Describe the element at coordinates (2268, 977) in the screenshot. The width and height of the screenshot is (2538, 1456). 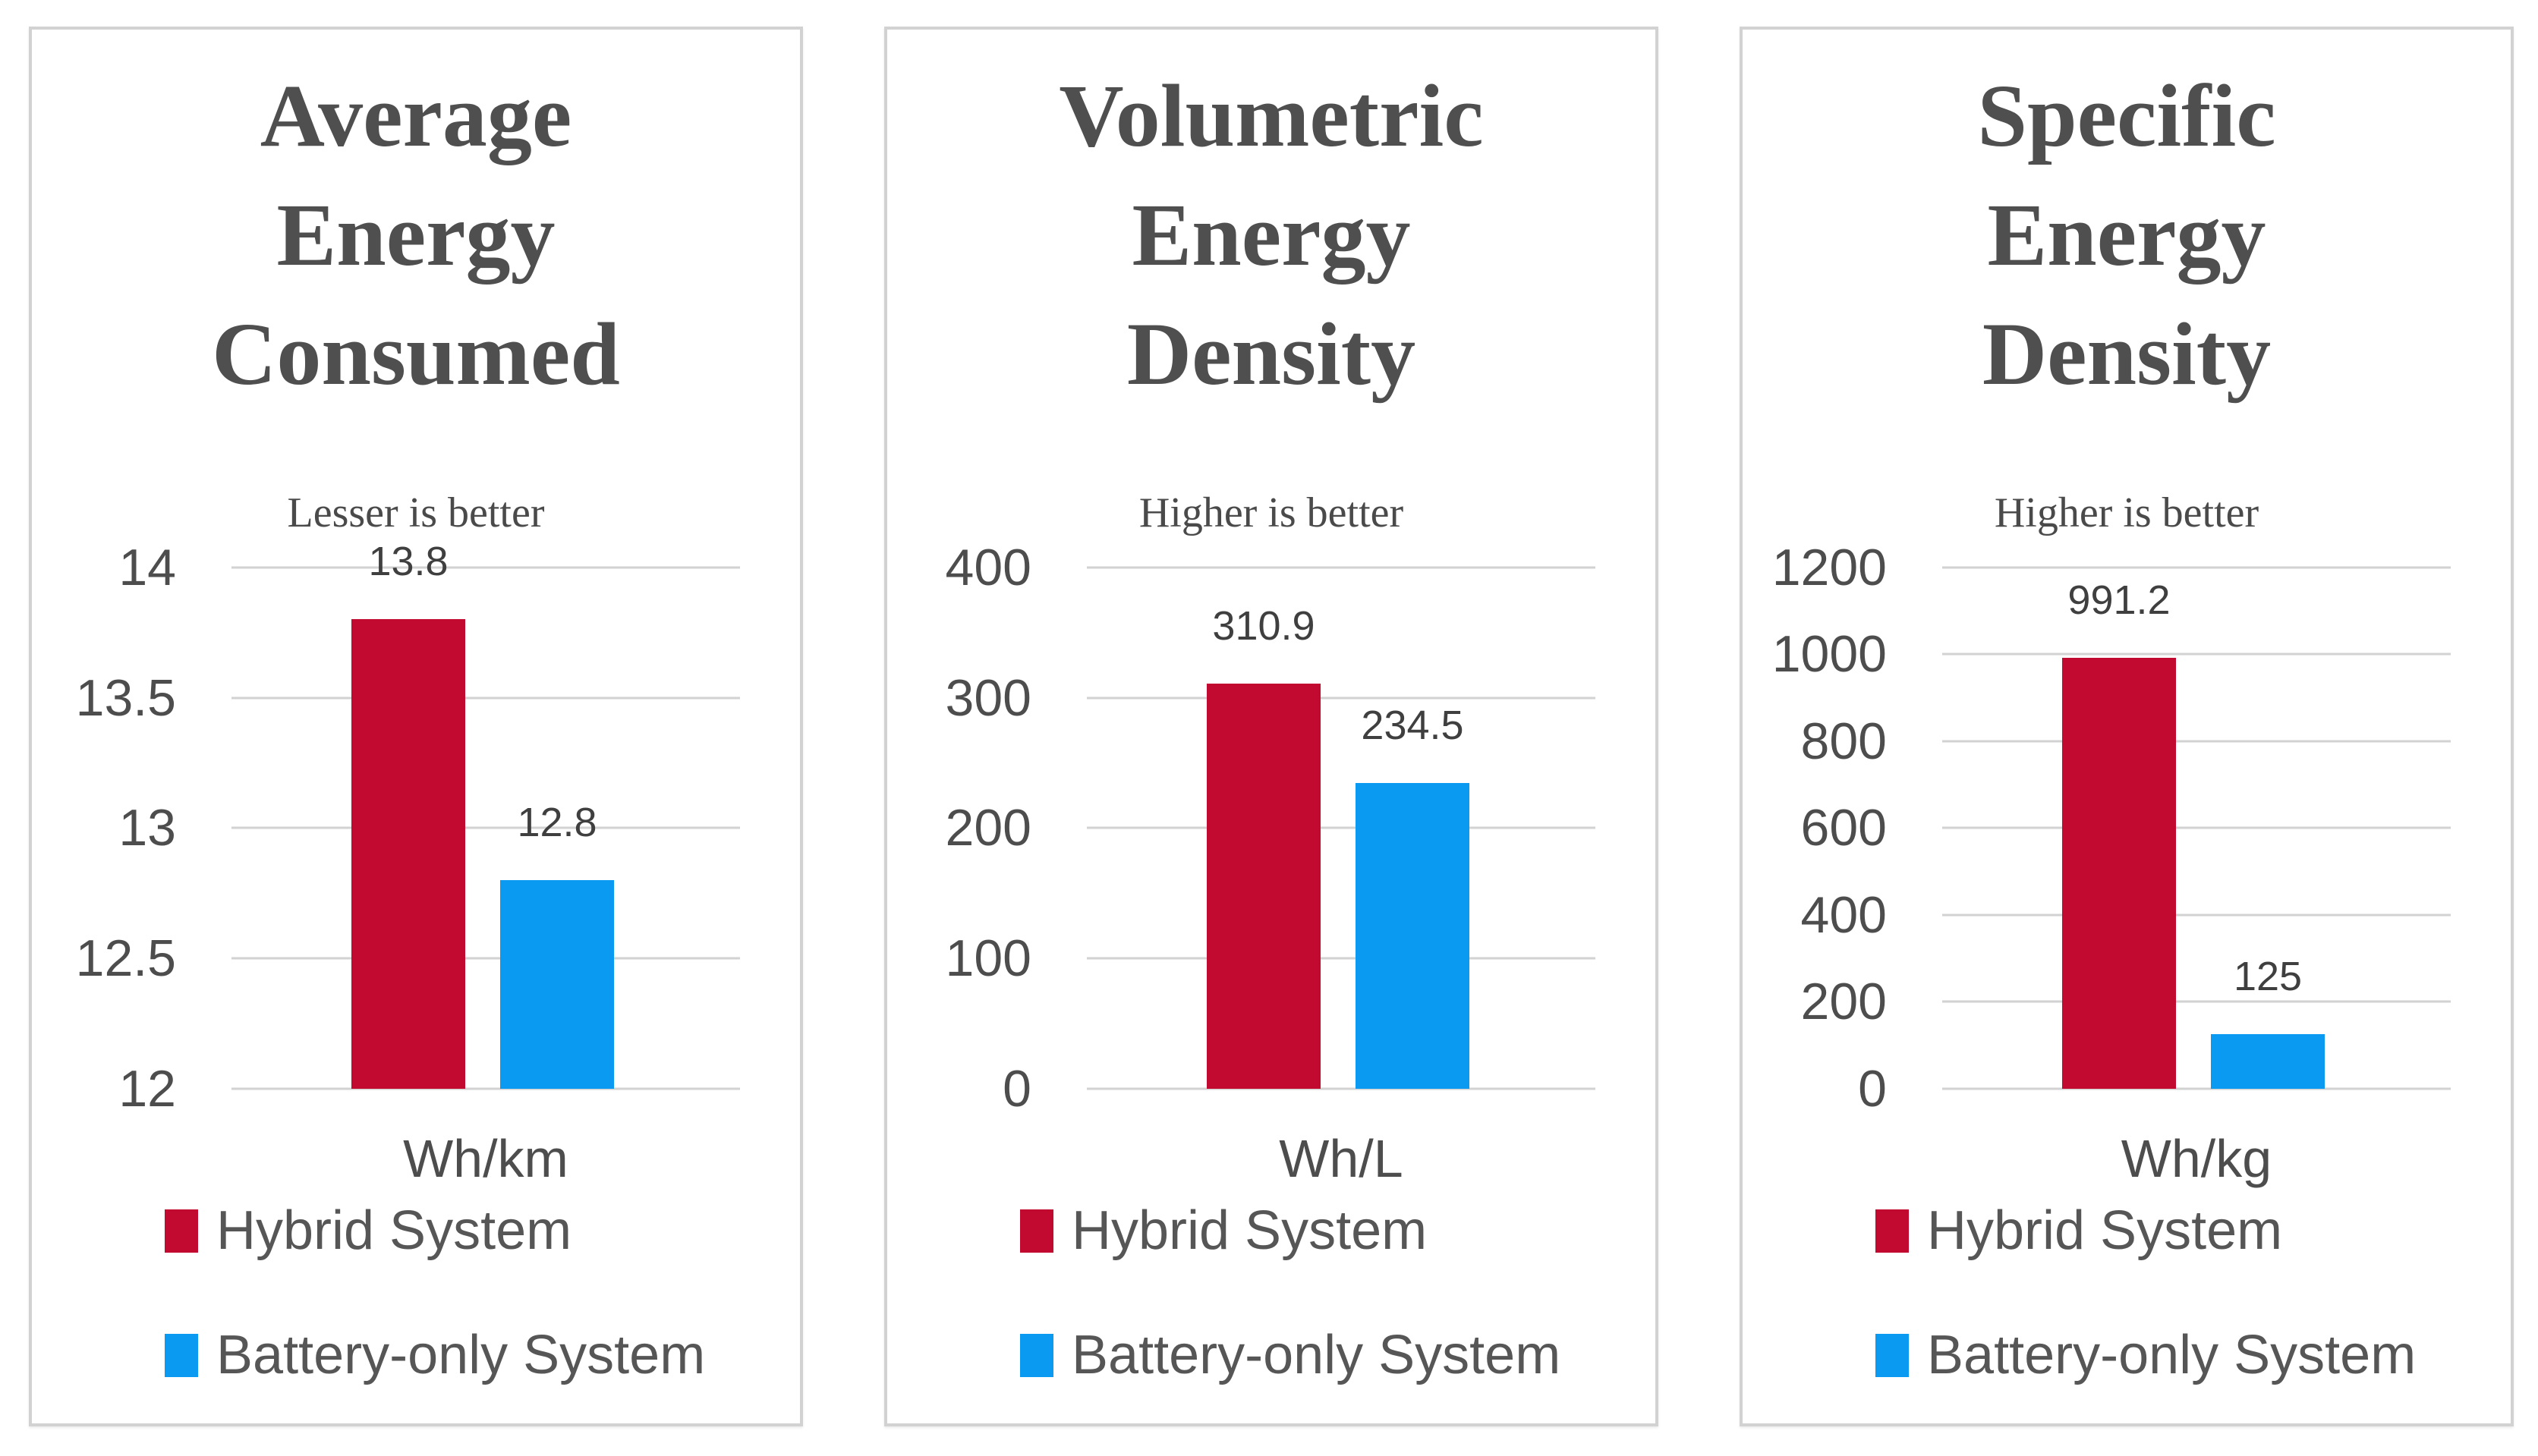
I see `bar-value-label: 125` at that location.